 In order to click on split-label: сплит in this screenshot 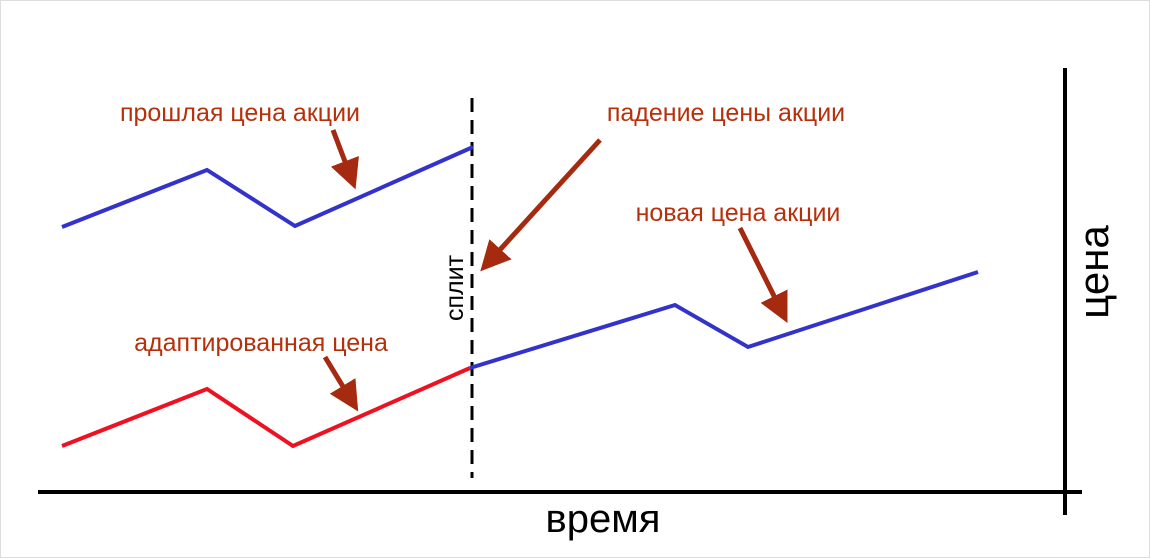, I will do `click(455, 287)`.